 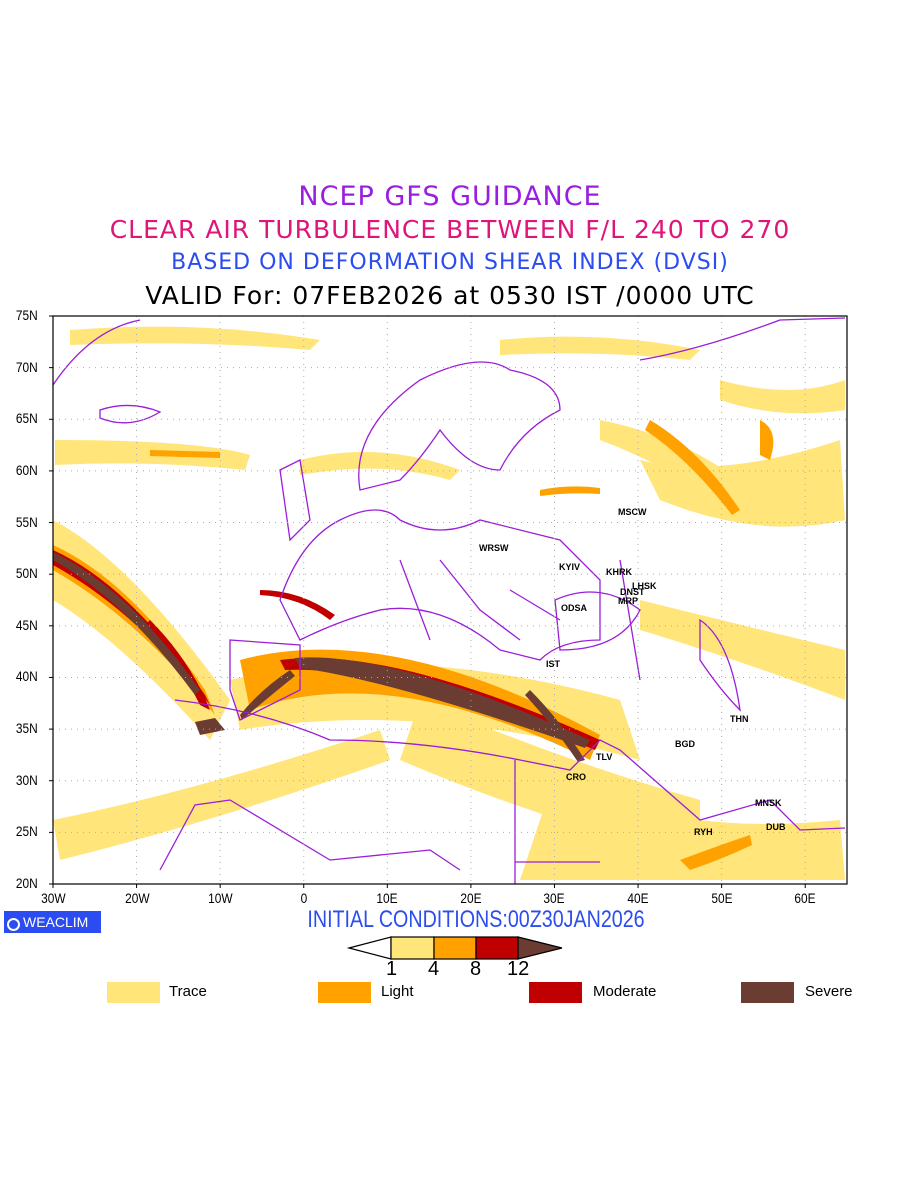 What do you see at coordinates (344, 992) in the screenshot?
I see `legend-swatch-light` at bounding box center [344, 992].